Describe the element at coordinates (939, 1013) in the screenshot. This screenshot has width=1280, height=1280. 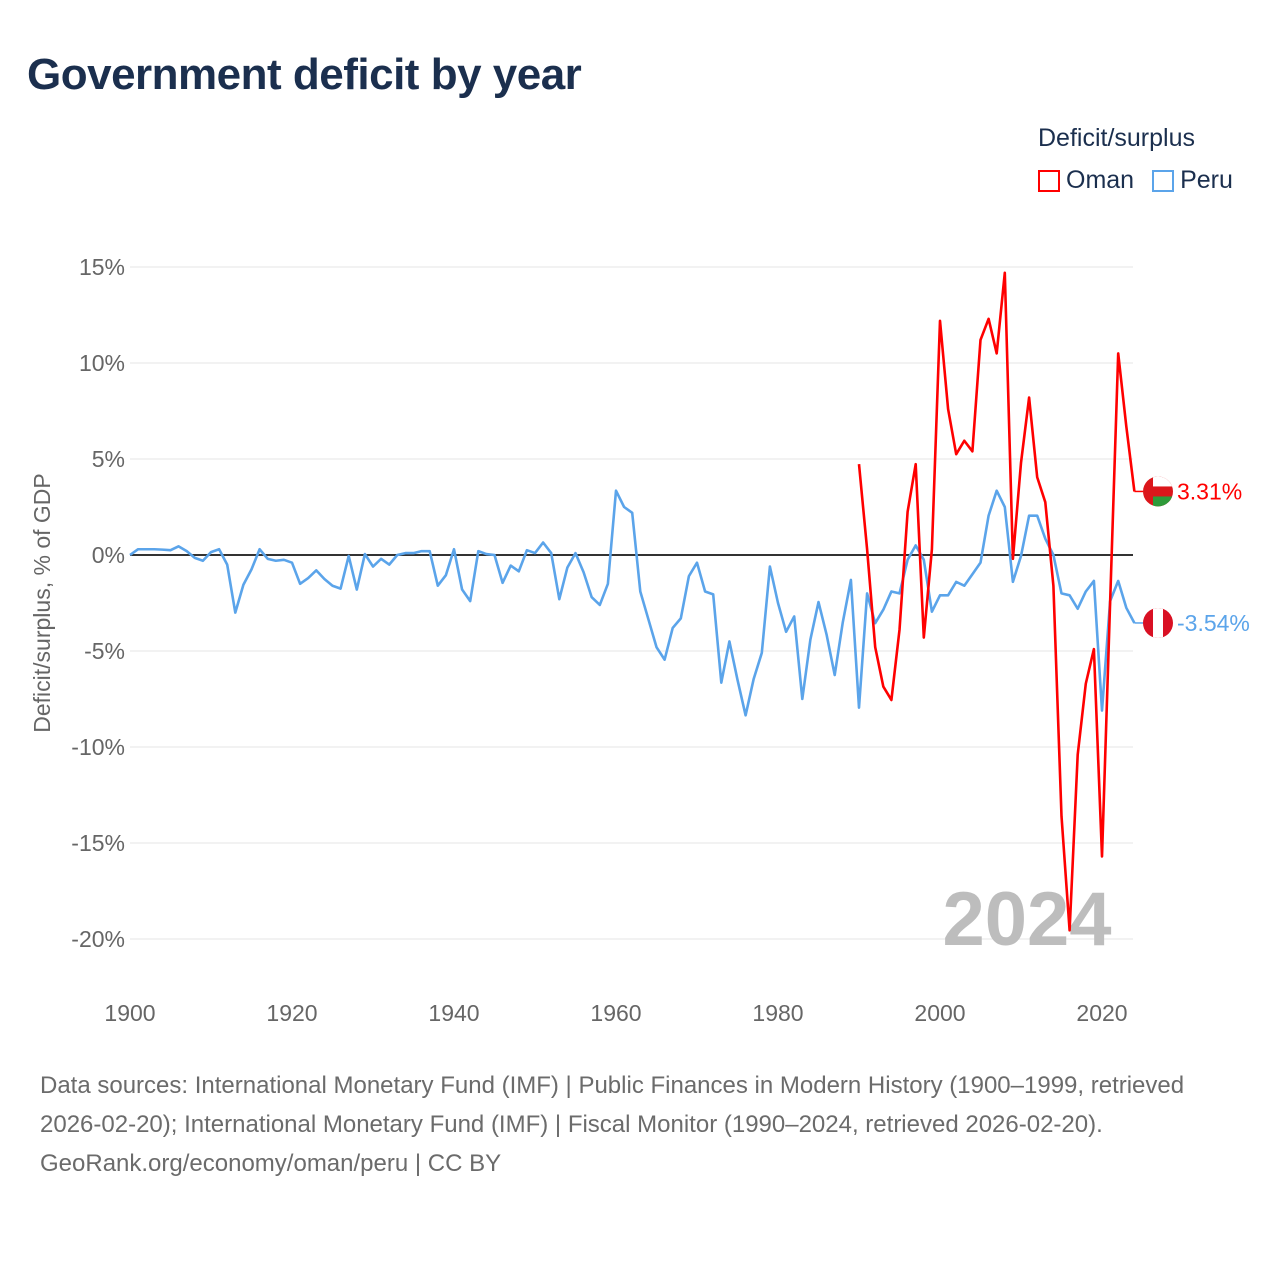
I see `x-tick-label: 2000` at that location.